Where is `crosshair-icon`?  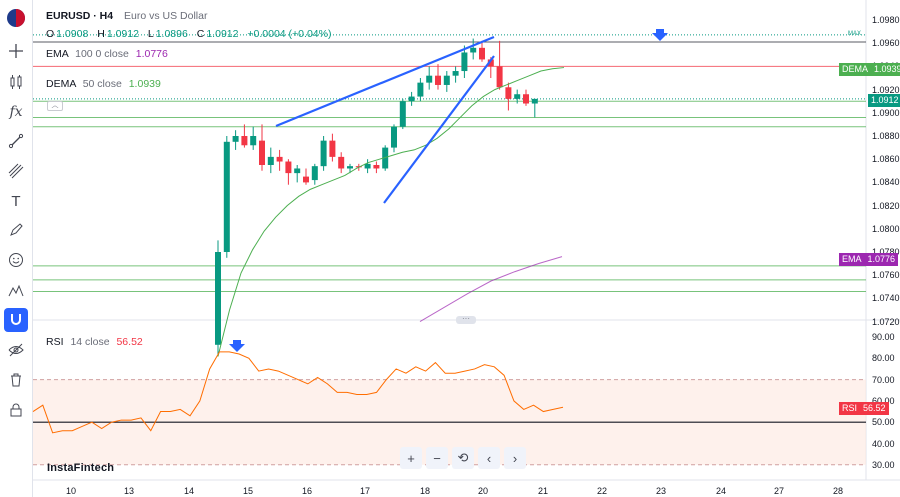 crosshair-icon is located at coordinates (16, 51).